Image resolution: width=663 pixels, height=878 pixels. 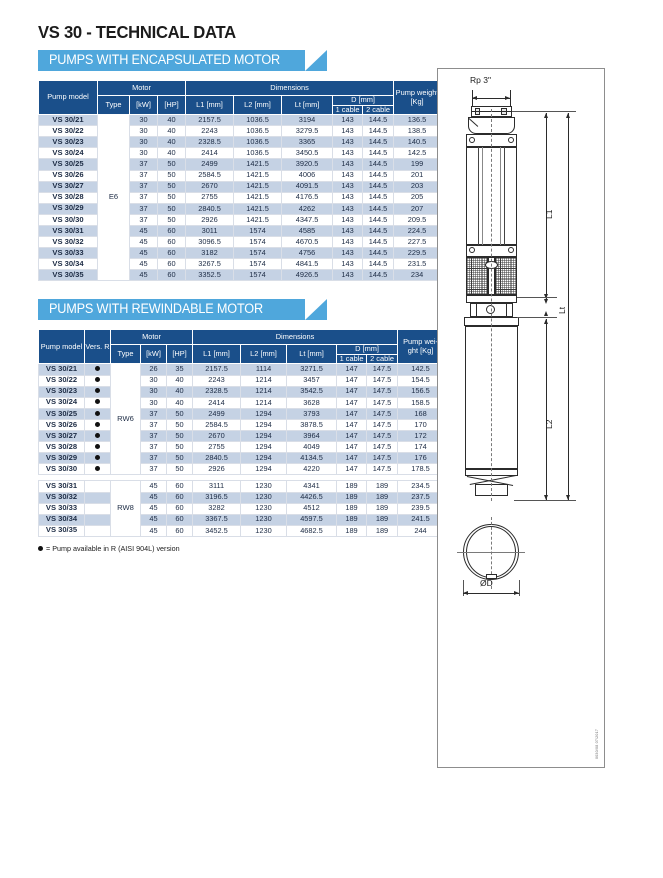 What do you see at coordinates (113, 105) in the screenshot?
I see `th-type: Type` at bounding box center [113, 105].